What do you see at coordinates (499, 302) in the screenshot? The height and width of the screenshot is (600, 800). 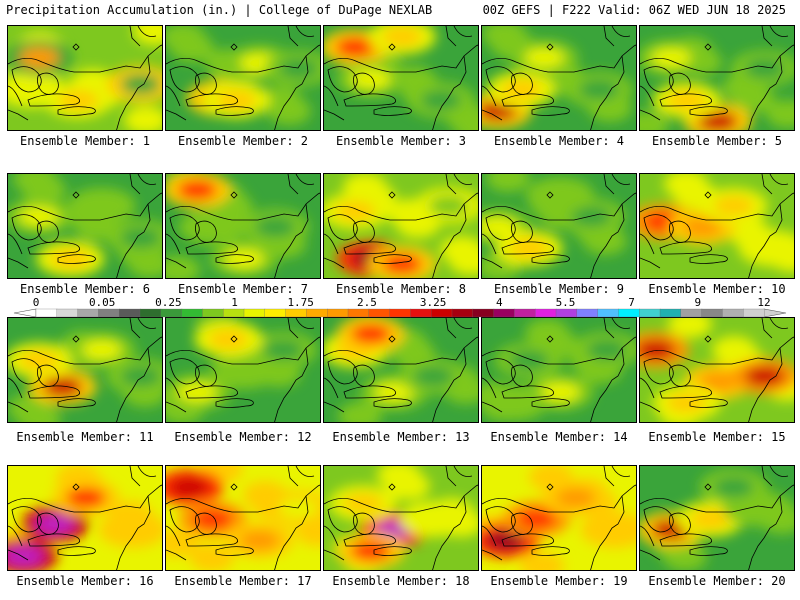 I see `colorbar-tick-label: 4` at bounding box center [499, 302].